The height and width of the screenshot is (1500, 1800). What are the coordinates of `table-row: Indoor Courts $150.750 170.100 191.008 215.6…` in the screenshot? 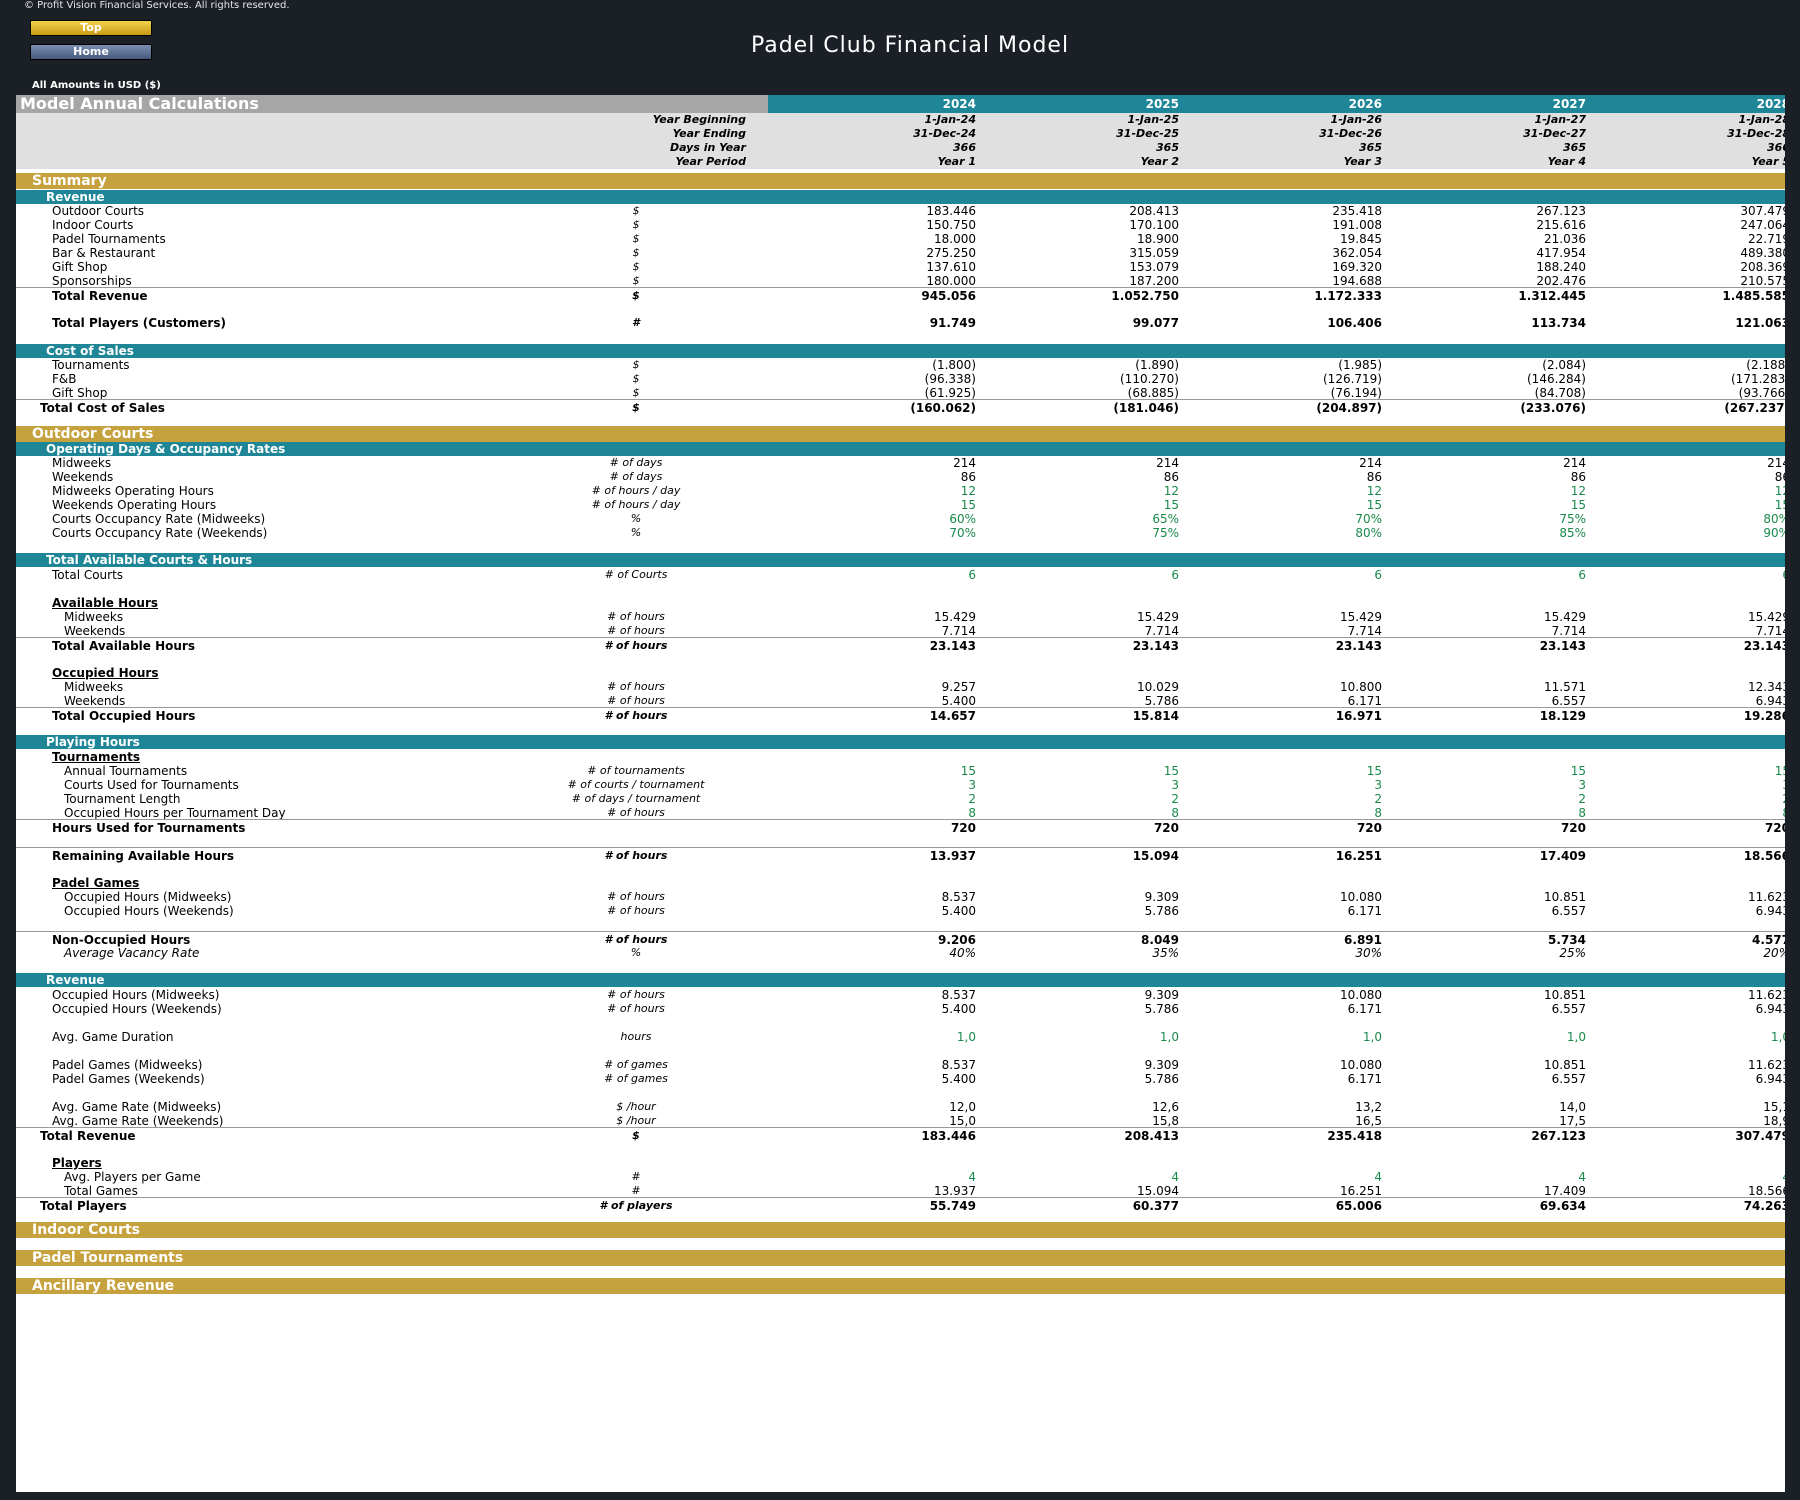 It's located at (900, 225).